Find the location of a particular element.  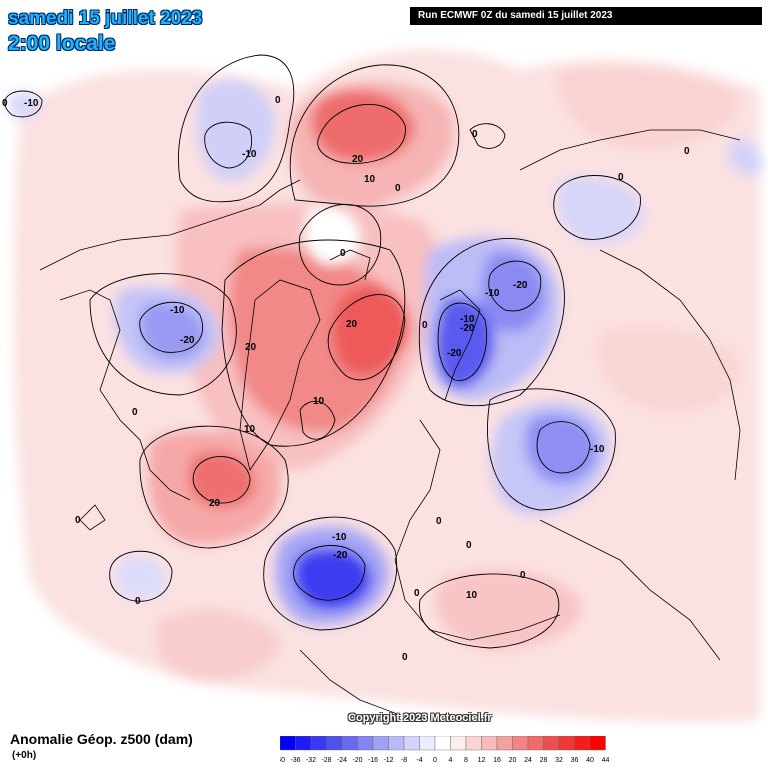

forecast-step: (+0h) is located at coordinates (24, 755).